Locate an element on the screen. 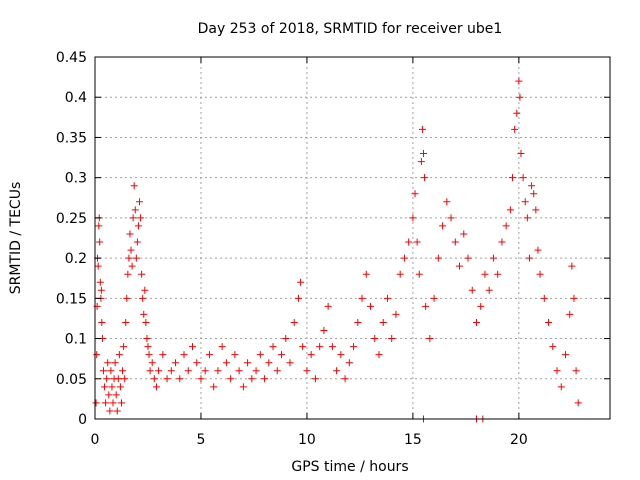  y-tick-label: 0.3 is located at coordinates (76, 179).